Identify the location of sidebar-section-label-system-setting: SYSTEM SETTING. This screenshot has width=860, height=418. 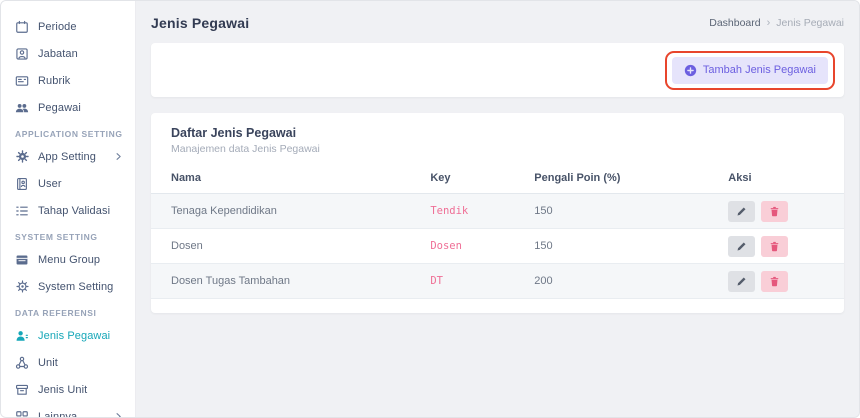
(56, 237).